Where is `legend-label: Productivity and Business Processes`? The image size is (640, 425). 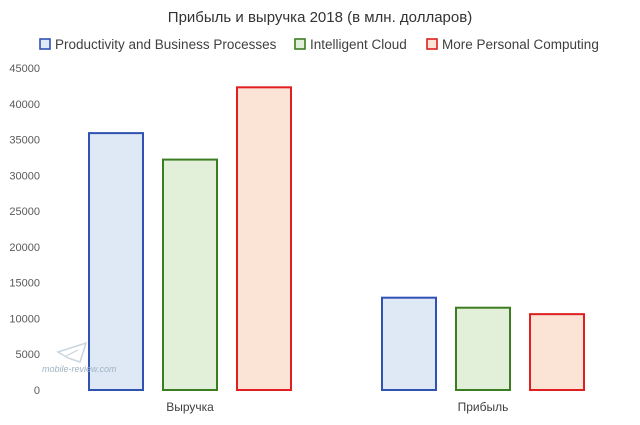 legend-label: Productivity and Business Processes is located at coordinates (166, 44).